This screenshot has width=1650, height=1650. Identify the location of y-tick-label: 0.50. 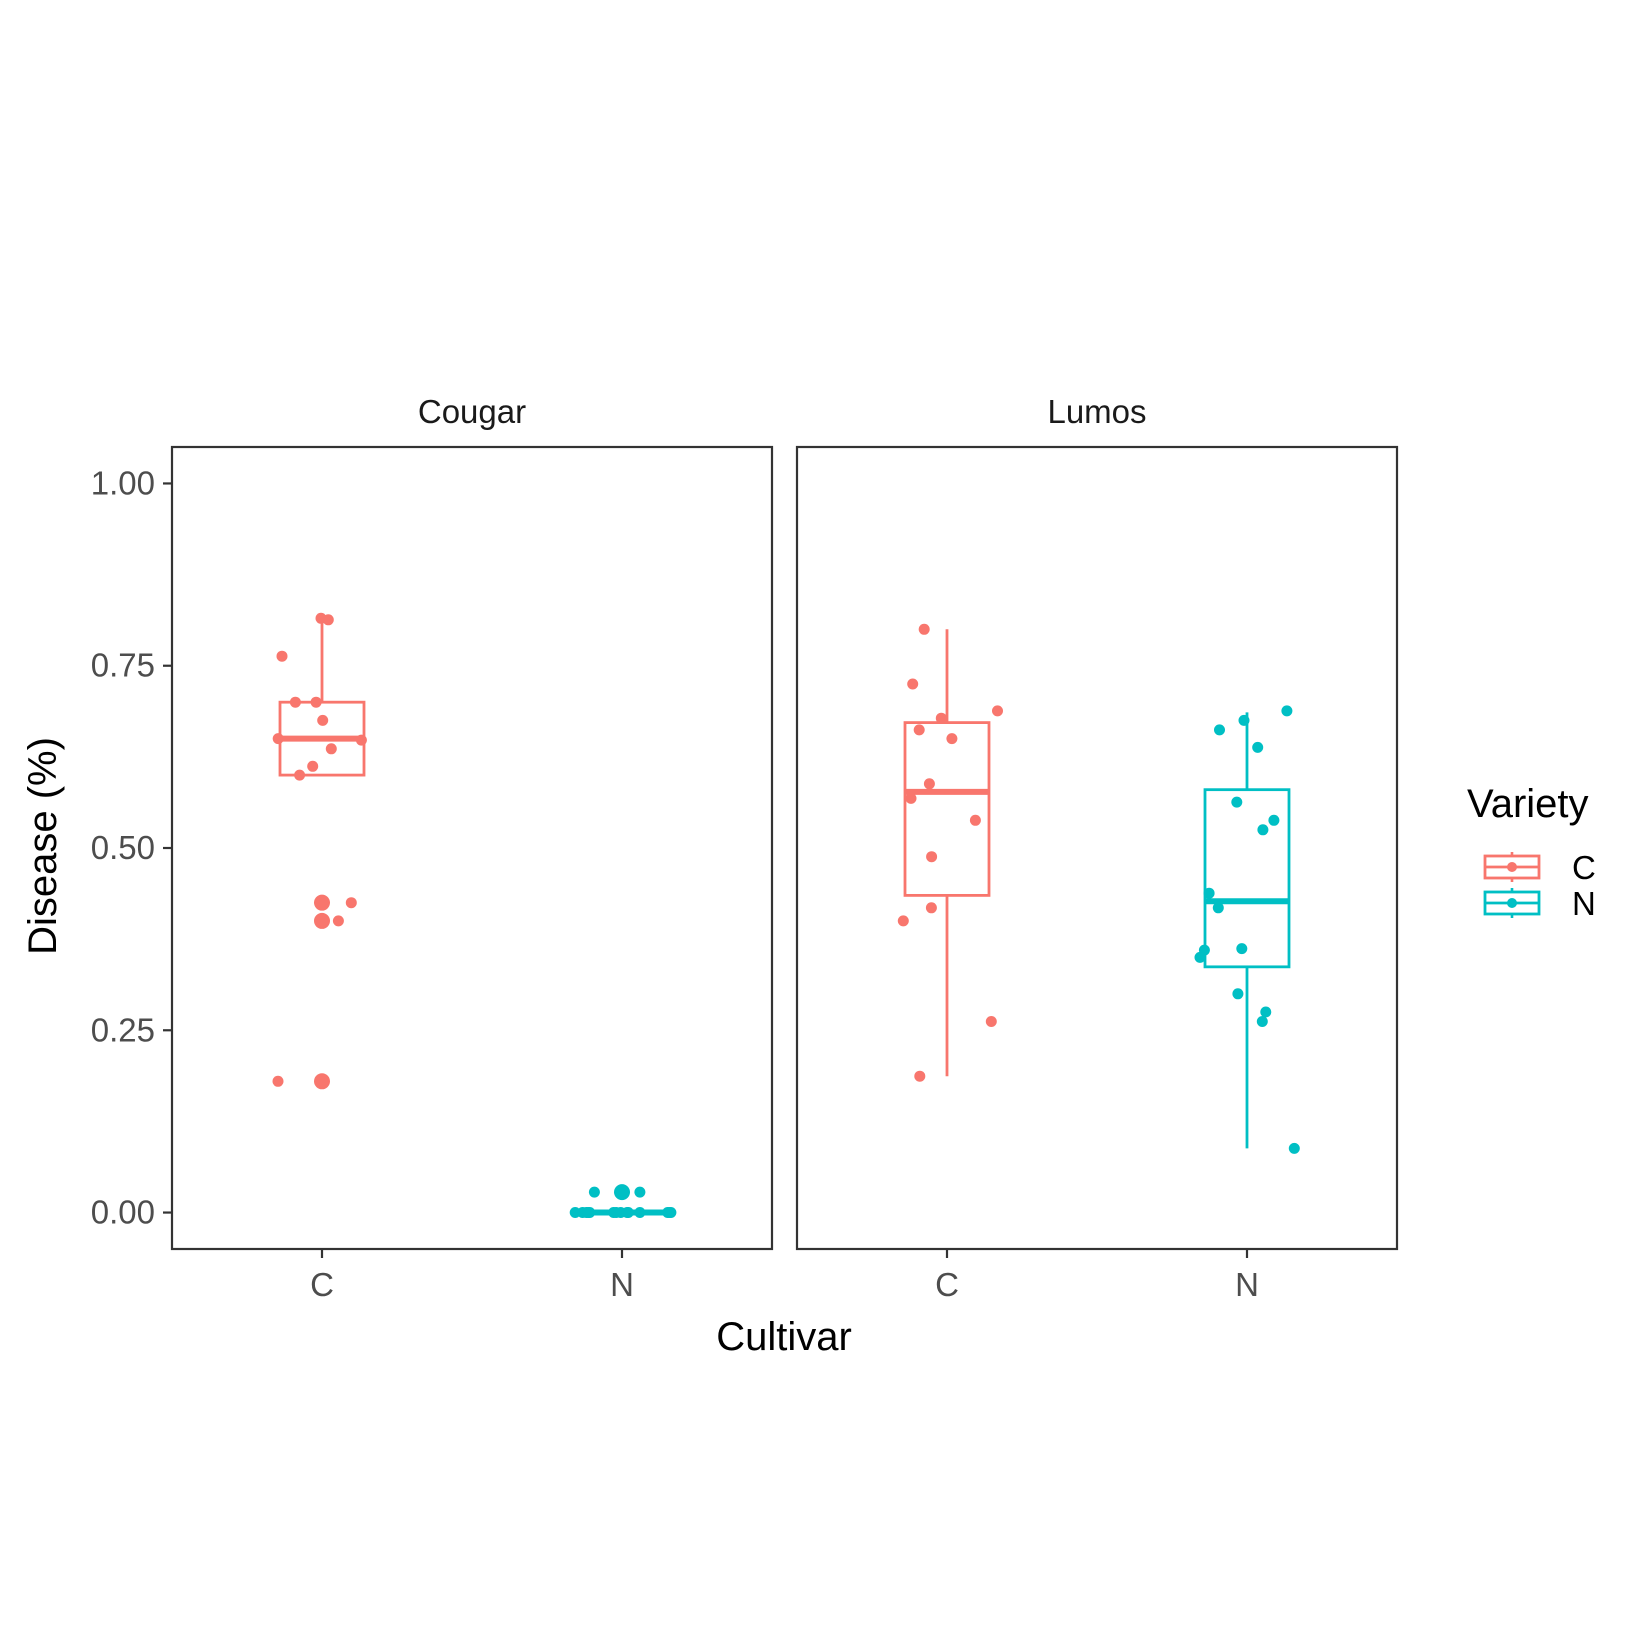
(123, 847).